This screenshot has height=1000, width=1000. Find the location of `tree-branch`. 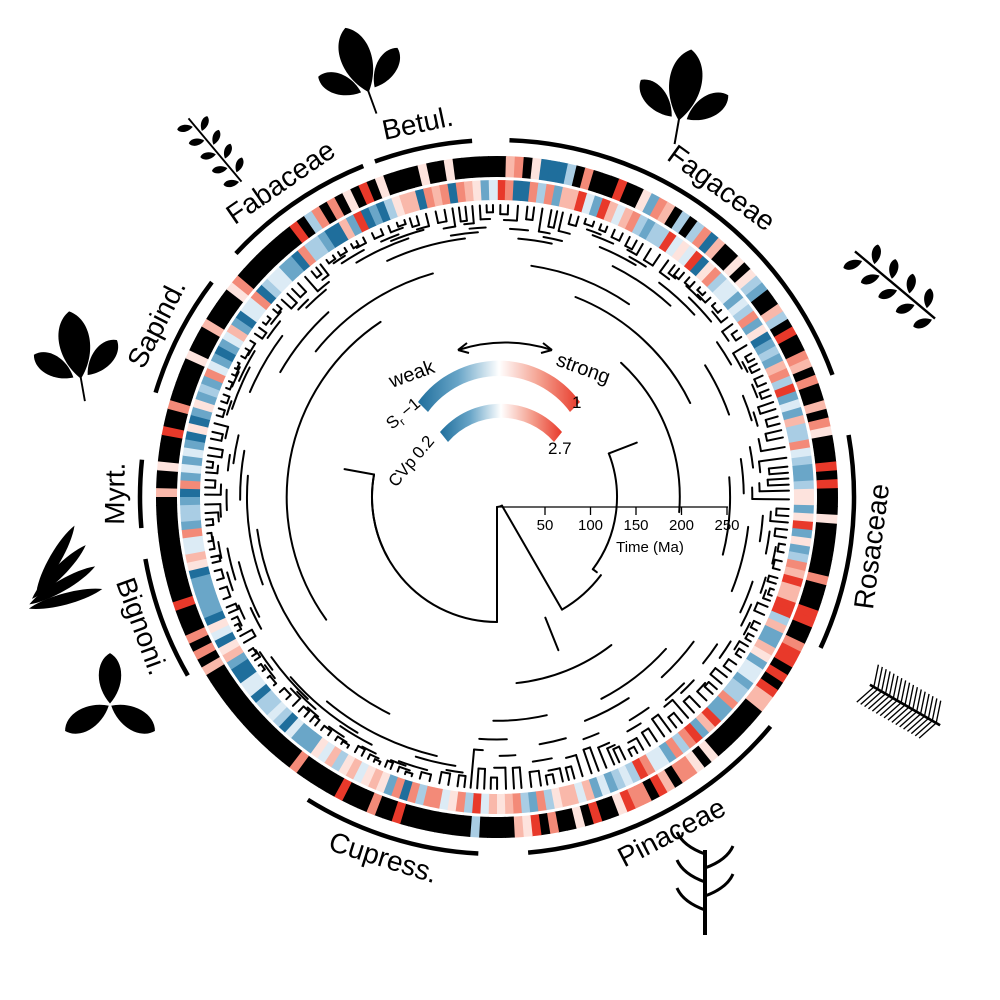

tree-branch is located at coordinates (532, 557).